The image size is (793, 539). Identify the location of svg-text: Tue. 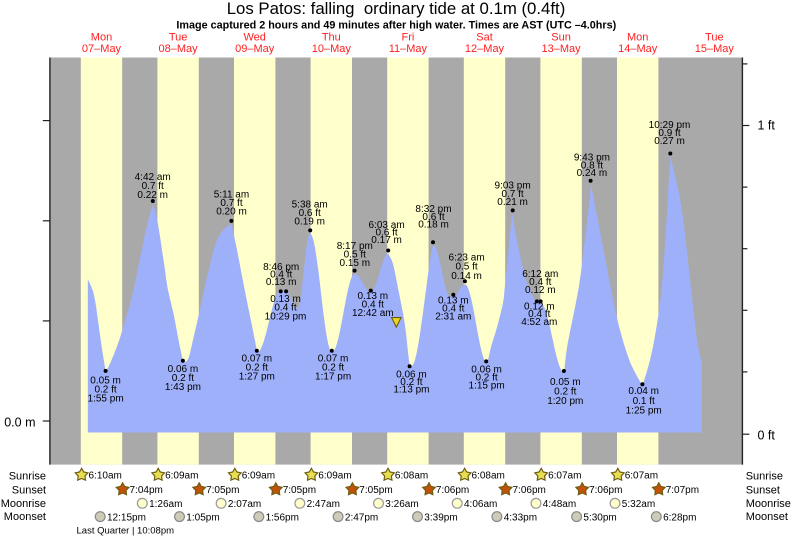
(714, 37).